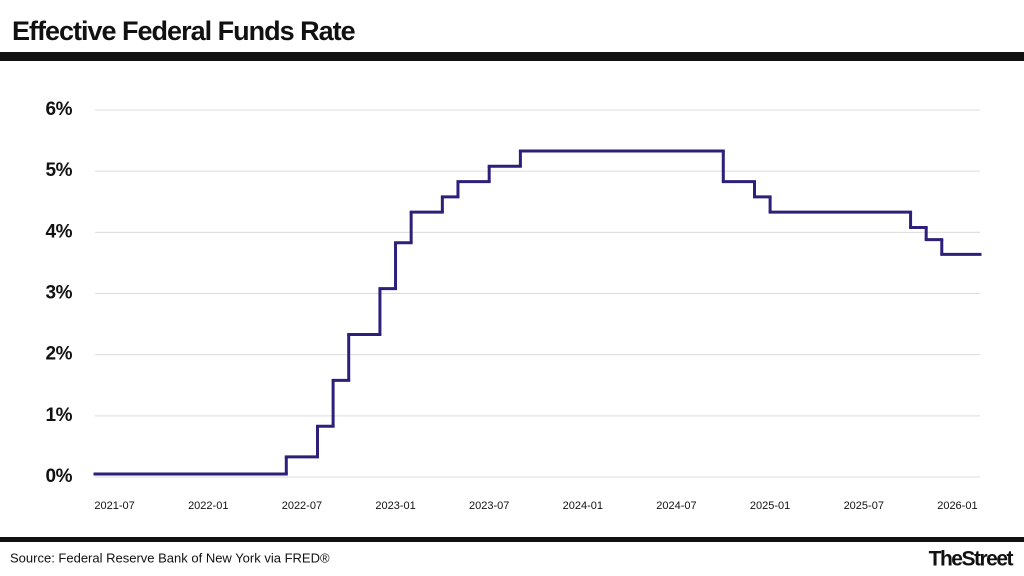  Describe the element at coordinates (395, 506) in the screenshot. I see `x-tick-label: 2023-01` at that location.